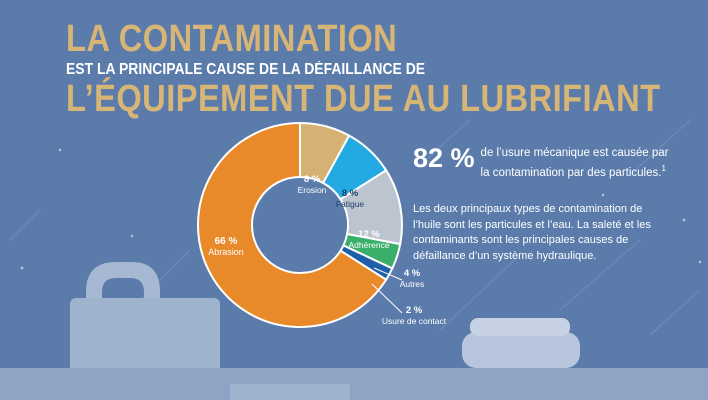 This screenshot has height=400, width=708. I want to click on title-line-1: LA CONTAMINATION, so click(232, 39).